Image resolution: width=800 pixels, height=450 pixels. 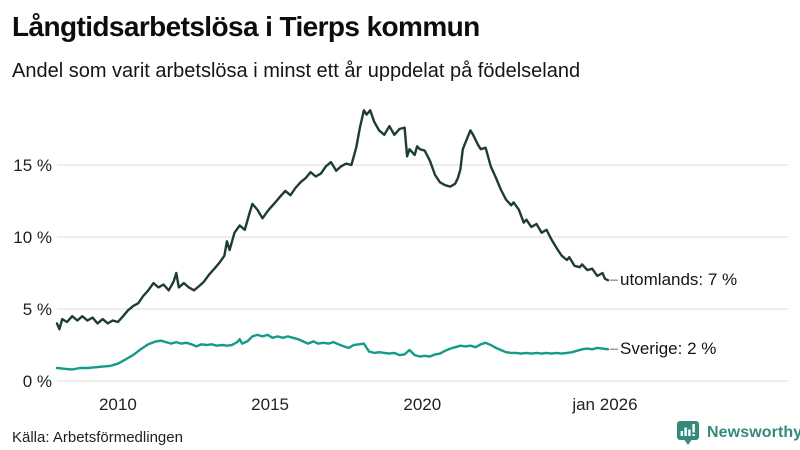 I want to click on series-line-sverige, so click(x=332, y=352).